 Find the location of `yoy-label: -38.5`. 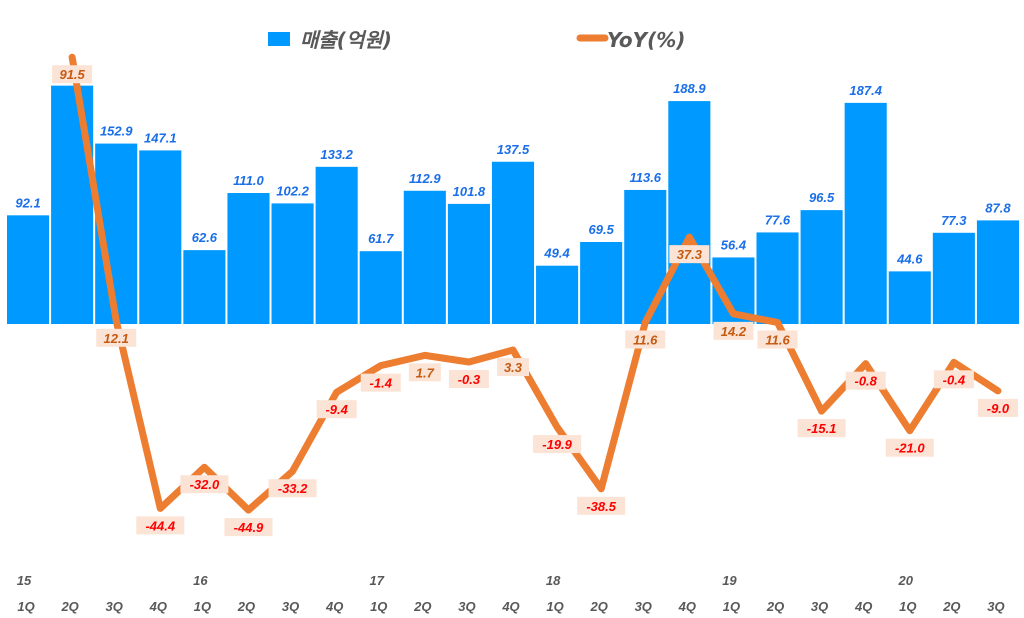

yoy-label: -38.5 is located at coordinates (601, 506).